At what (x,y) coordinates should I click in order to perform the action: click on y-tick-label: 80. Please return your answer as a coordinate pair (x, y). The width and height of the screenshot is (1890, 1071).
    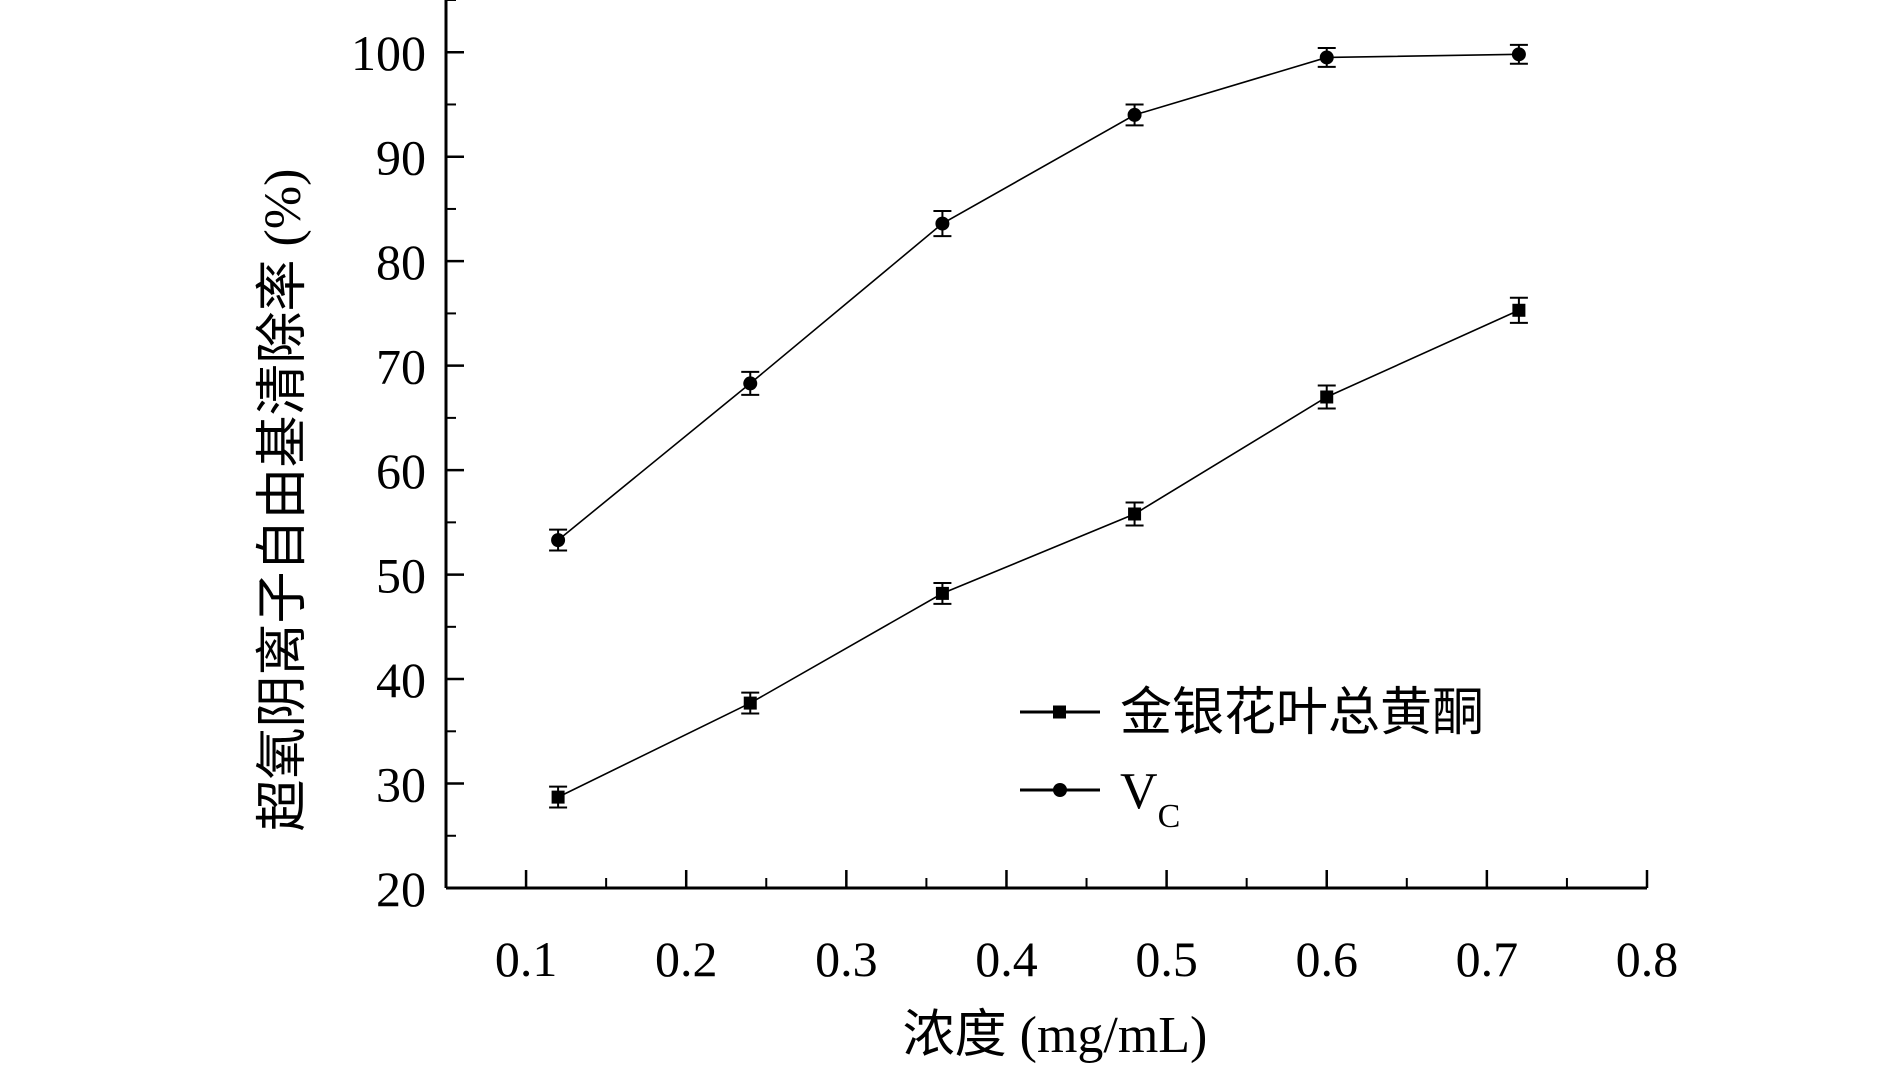
    Looking at the image, I should click on (401, 262).